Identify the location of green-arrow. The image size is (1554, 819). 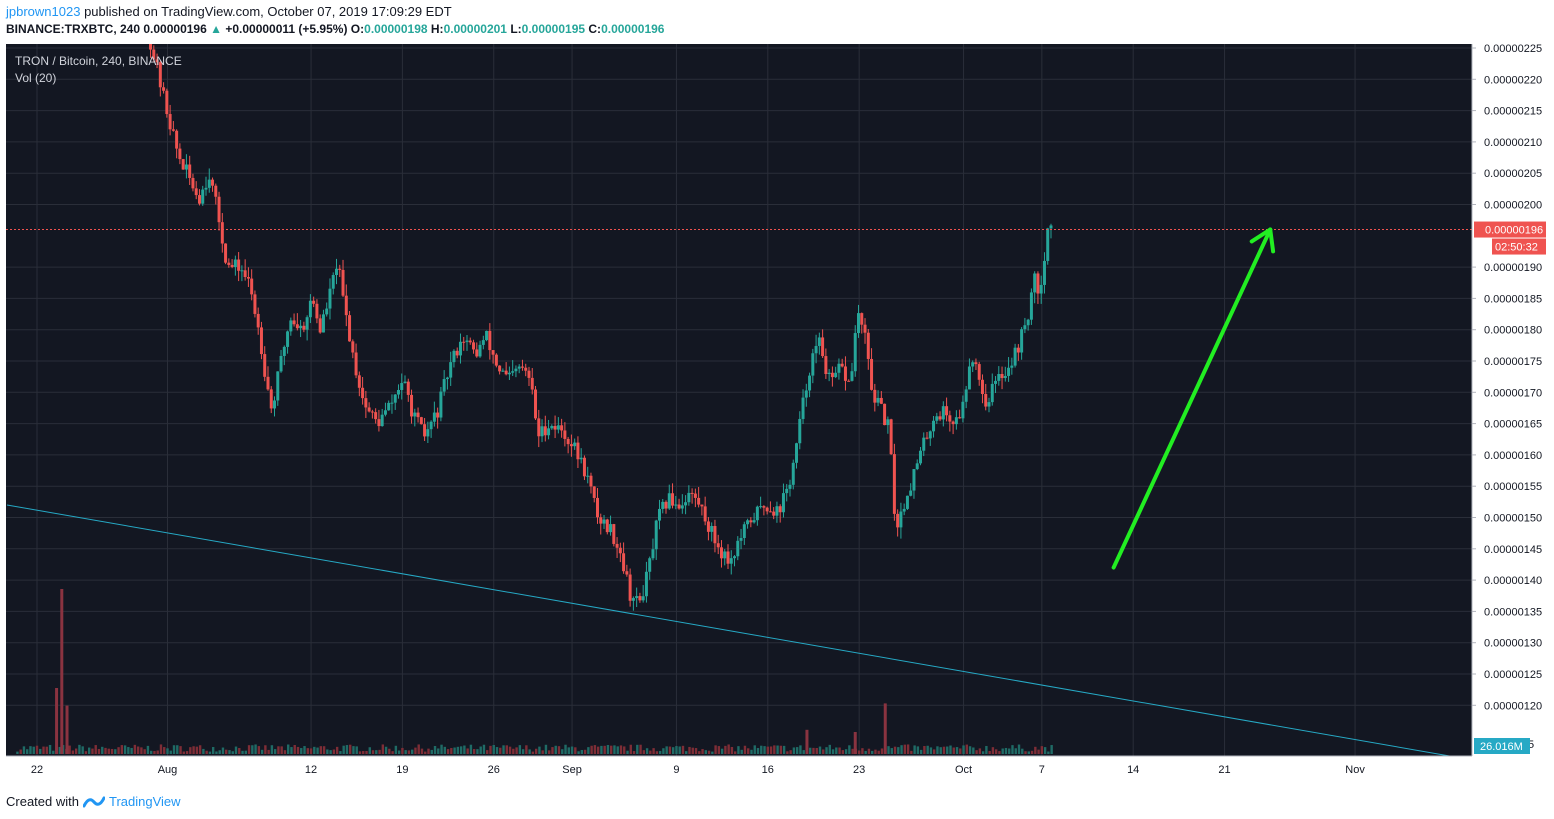
(1193, 398).